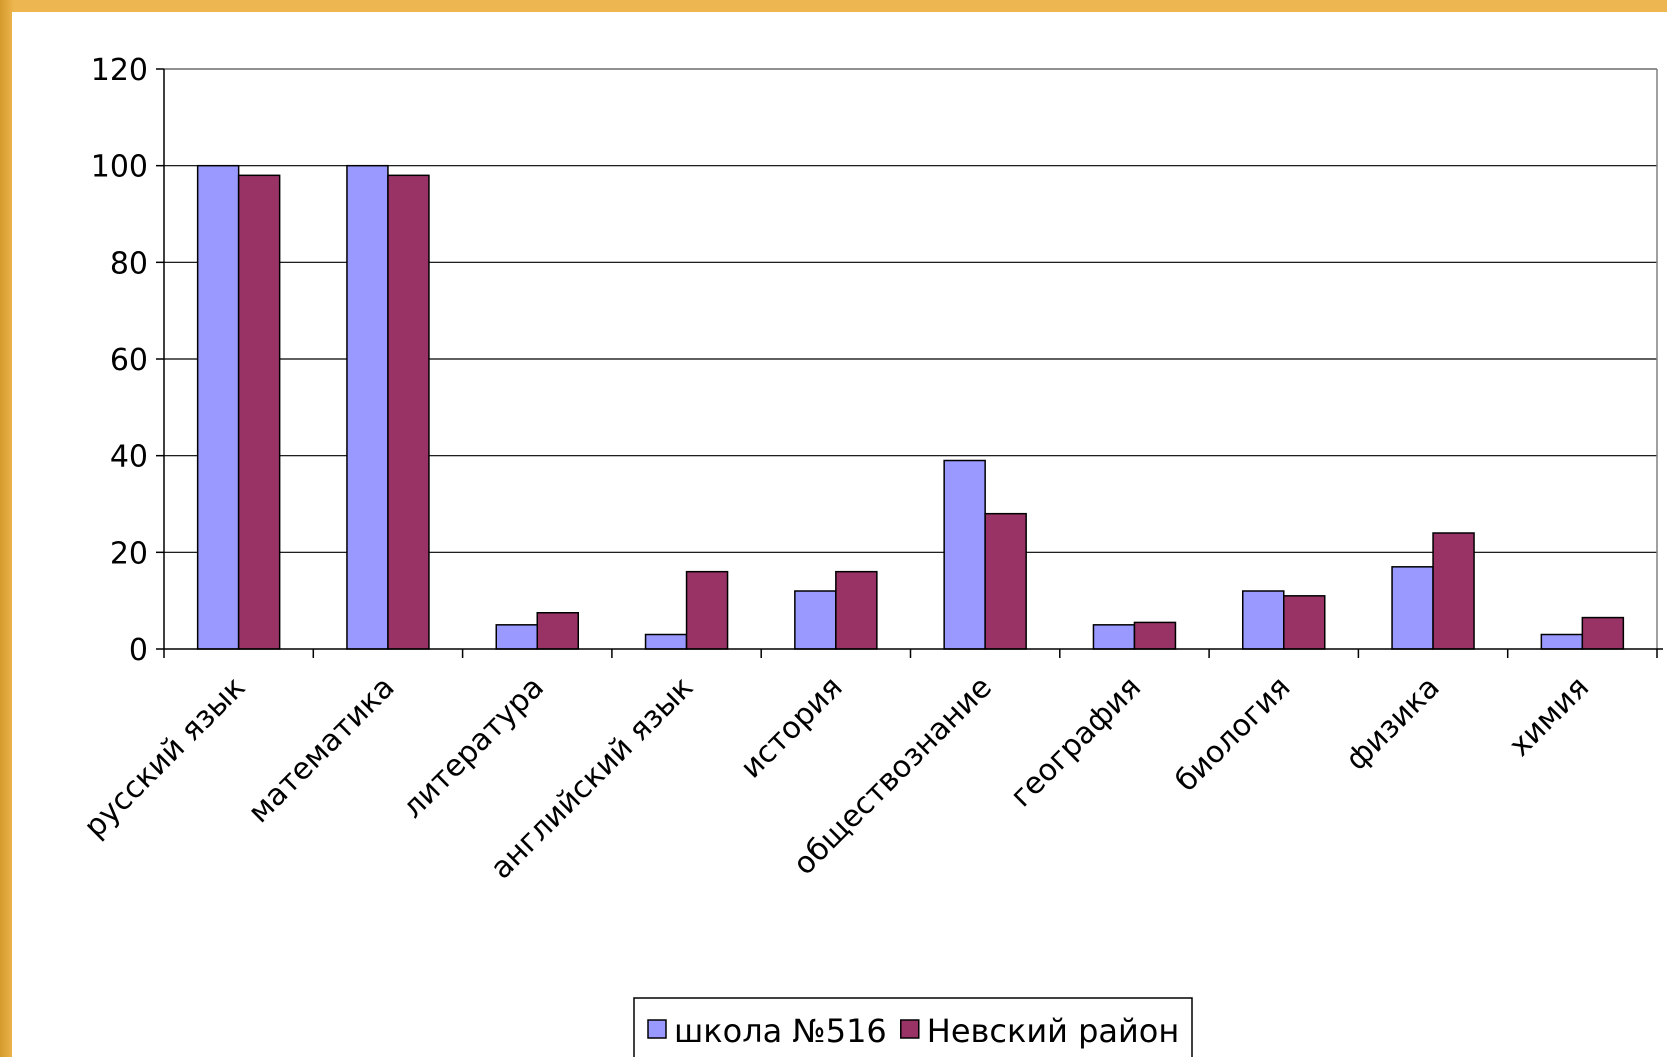 This screenshot has height=1057, width=1667. I want to click on y-axis-ticks: 0 20 40 60 80 100 120, so click(127, 360).